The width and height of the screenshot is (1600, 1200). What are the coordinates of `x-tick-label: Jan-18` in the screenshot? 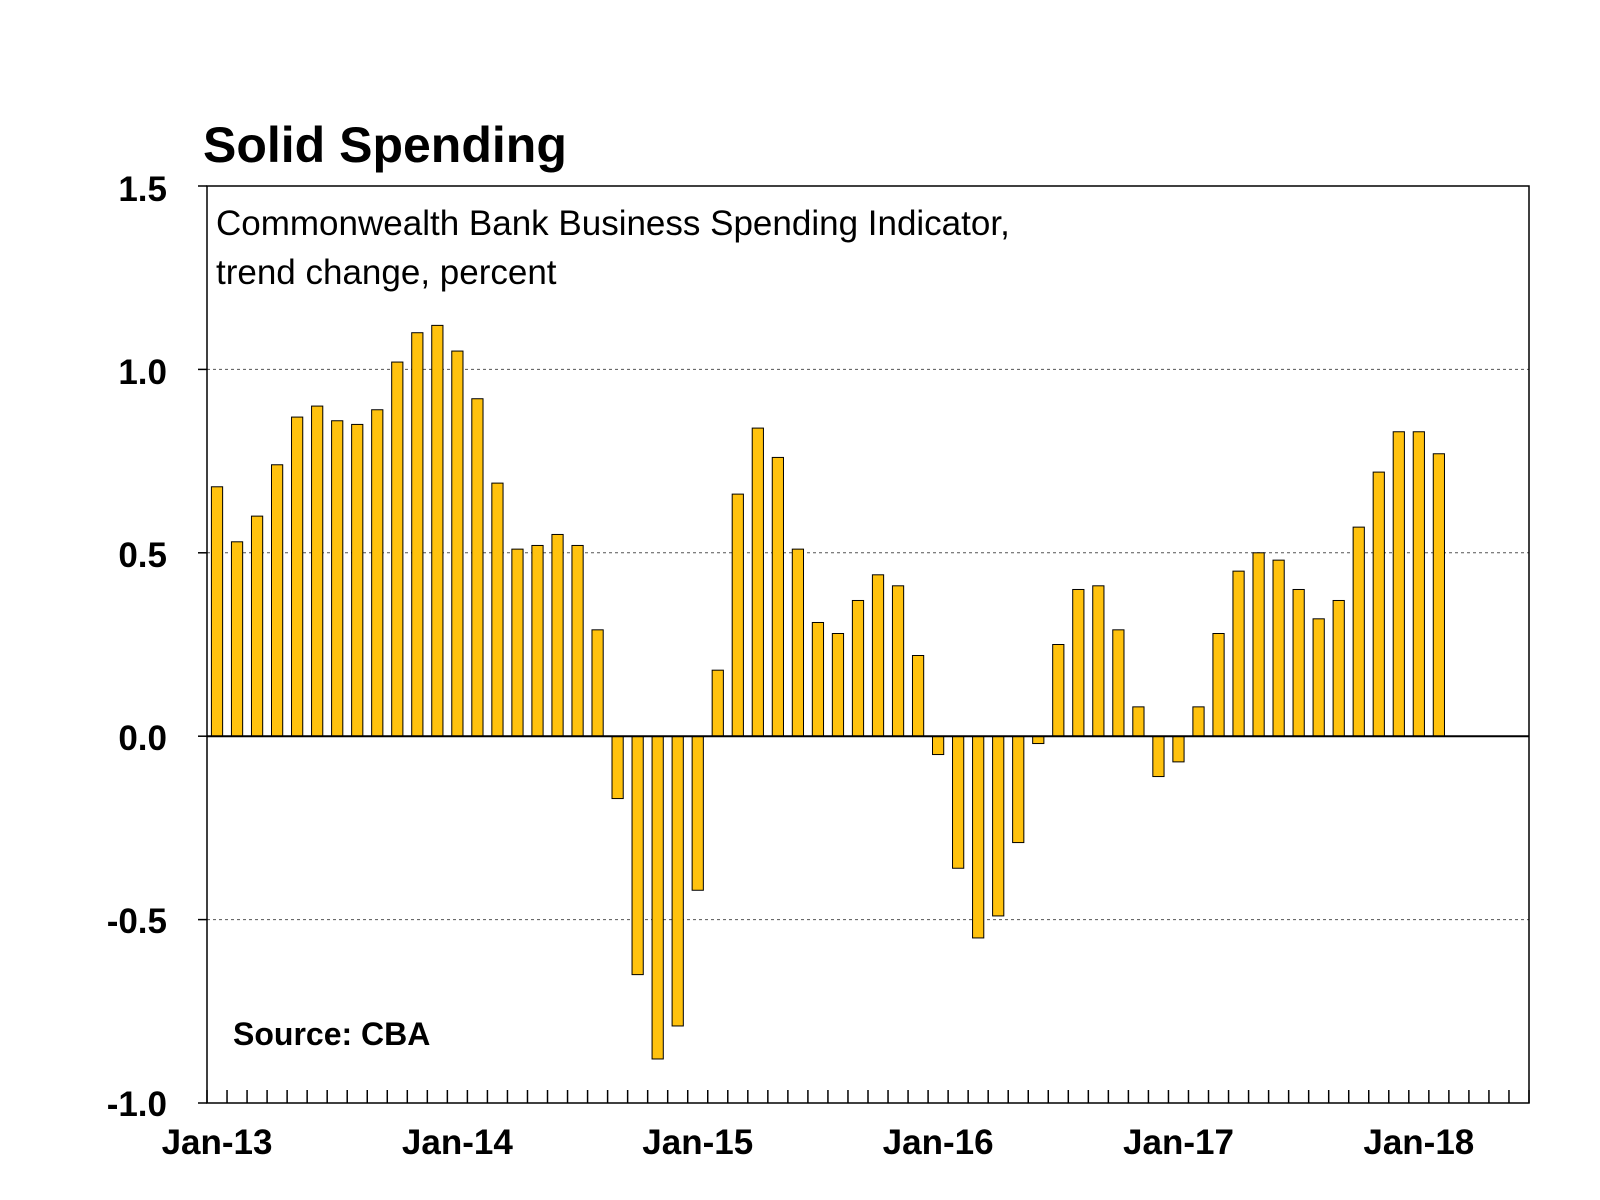 It's located at (1418, 1142).